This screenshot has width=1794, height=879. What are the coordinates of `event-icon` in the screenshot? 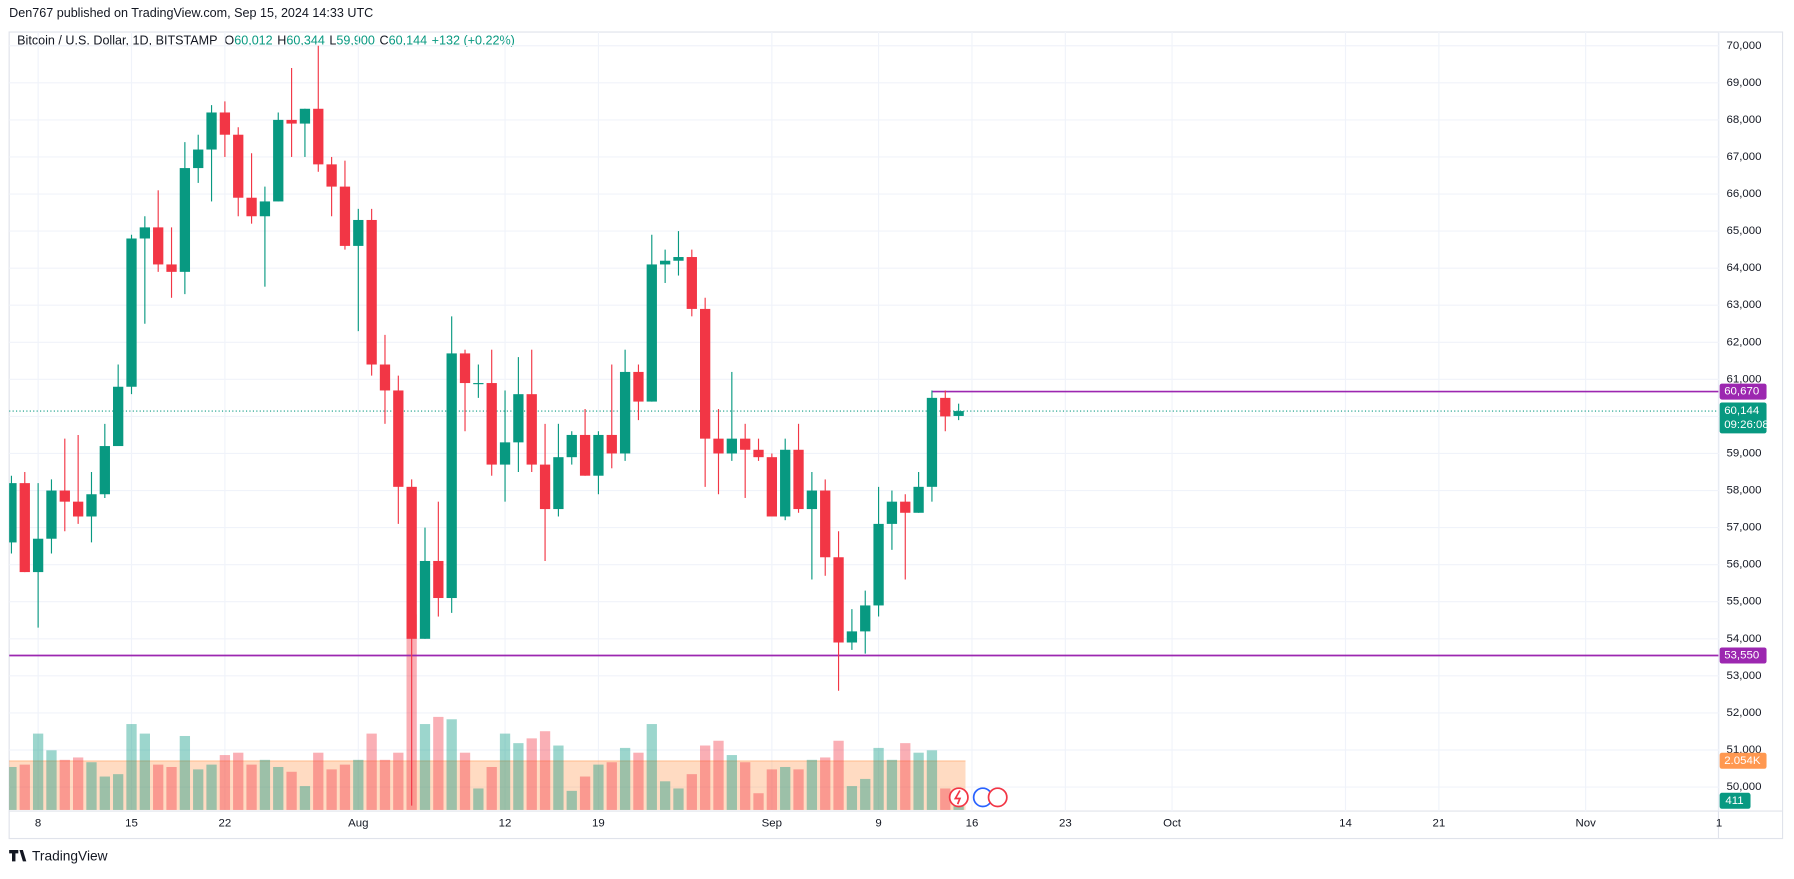 It's located at (958, 797).